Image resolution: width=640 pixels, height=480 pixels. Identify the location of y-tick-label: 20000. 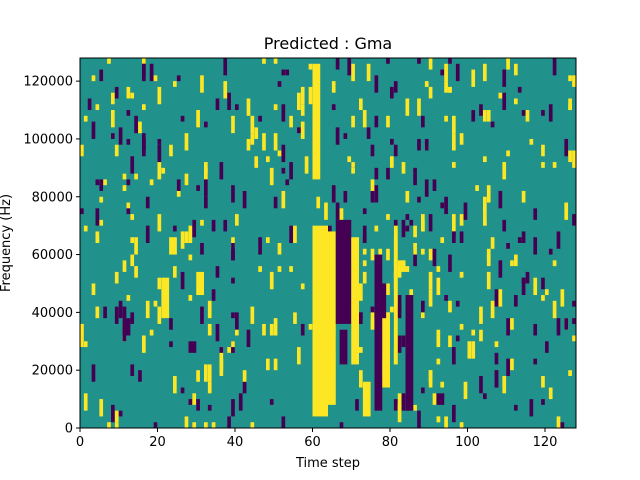
(52, 371).